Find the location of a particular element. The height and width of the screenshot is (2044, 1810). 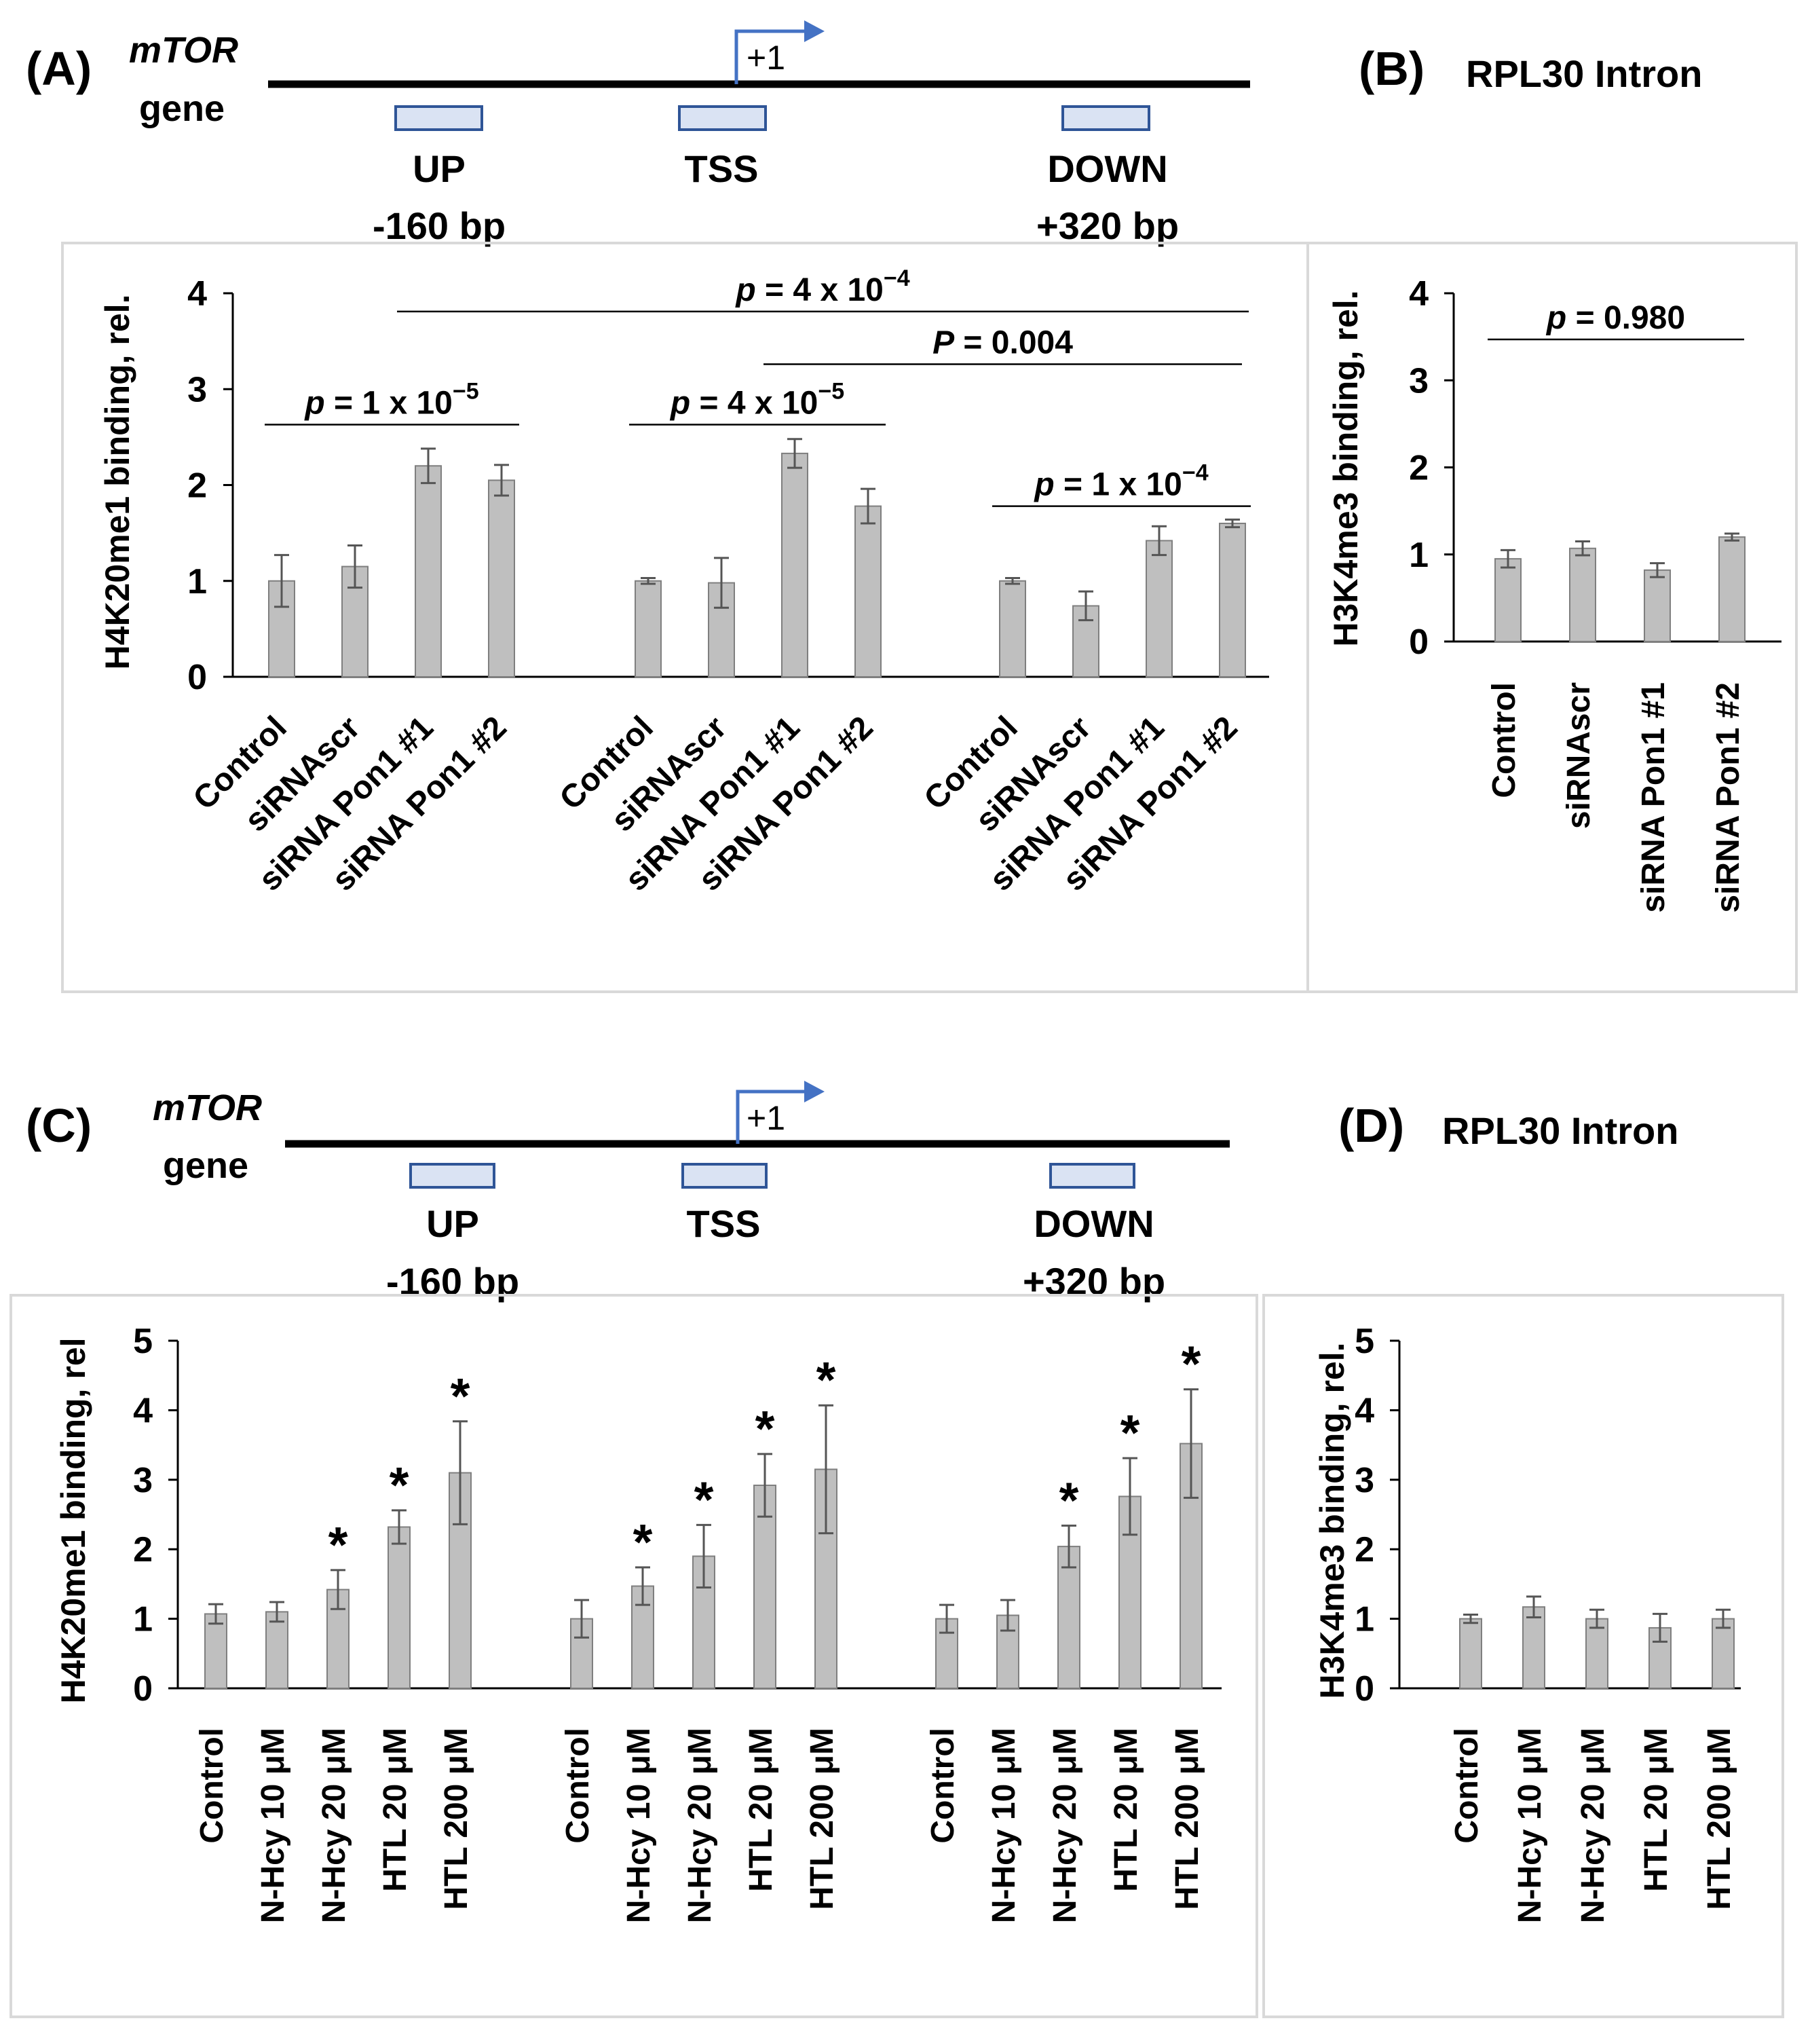

pvalue-label-a: p = 4 x 10−4 is located at coordinates (821, 286).